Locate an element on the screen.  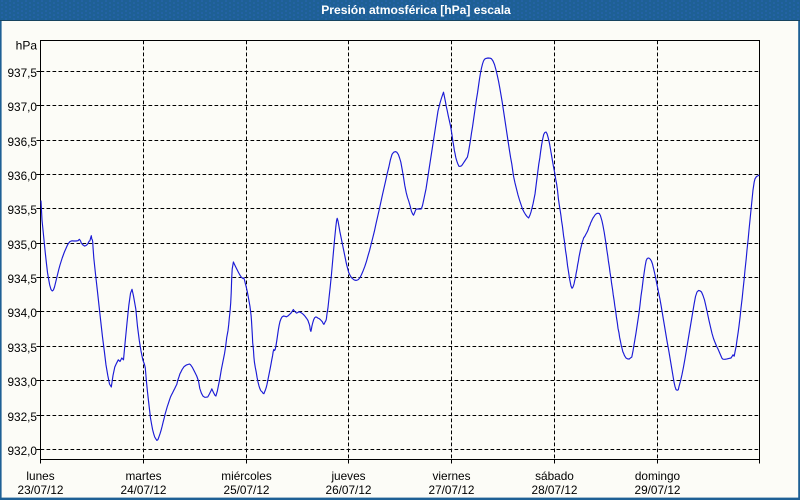
svg-text: 23/07/12 is located at coordinates (41, 490).